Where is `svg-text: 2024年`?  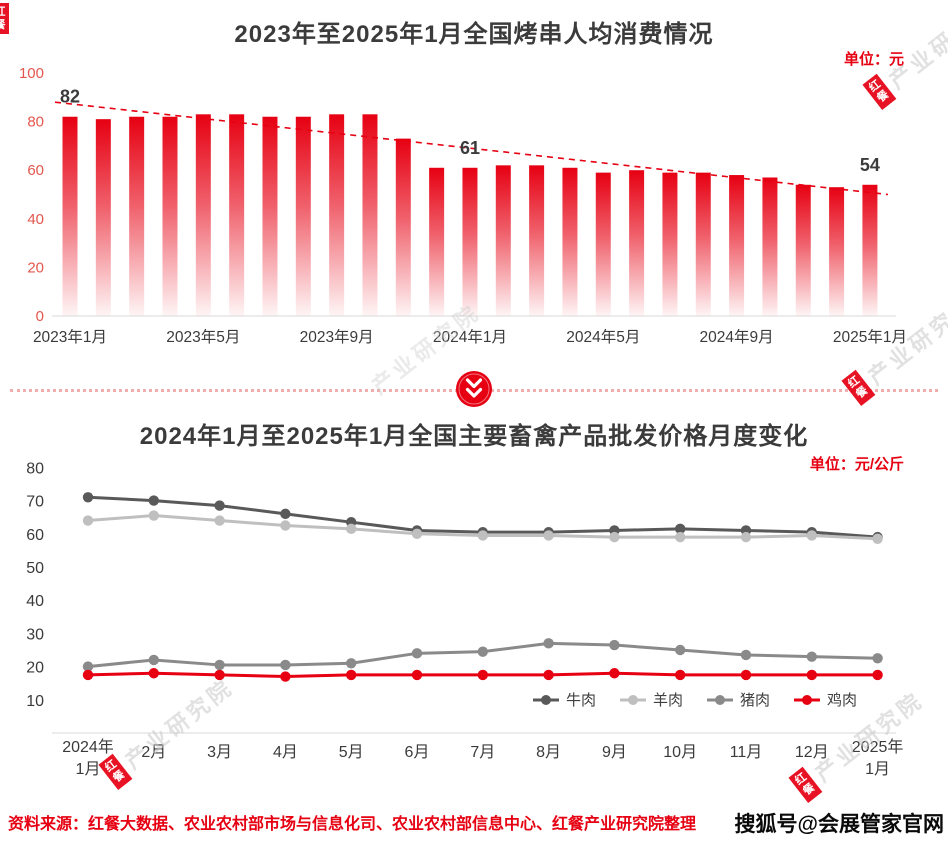 svg-text: 2024年 is located at coordinates (88, 747).